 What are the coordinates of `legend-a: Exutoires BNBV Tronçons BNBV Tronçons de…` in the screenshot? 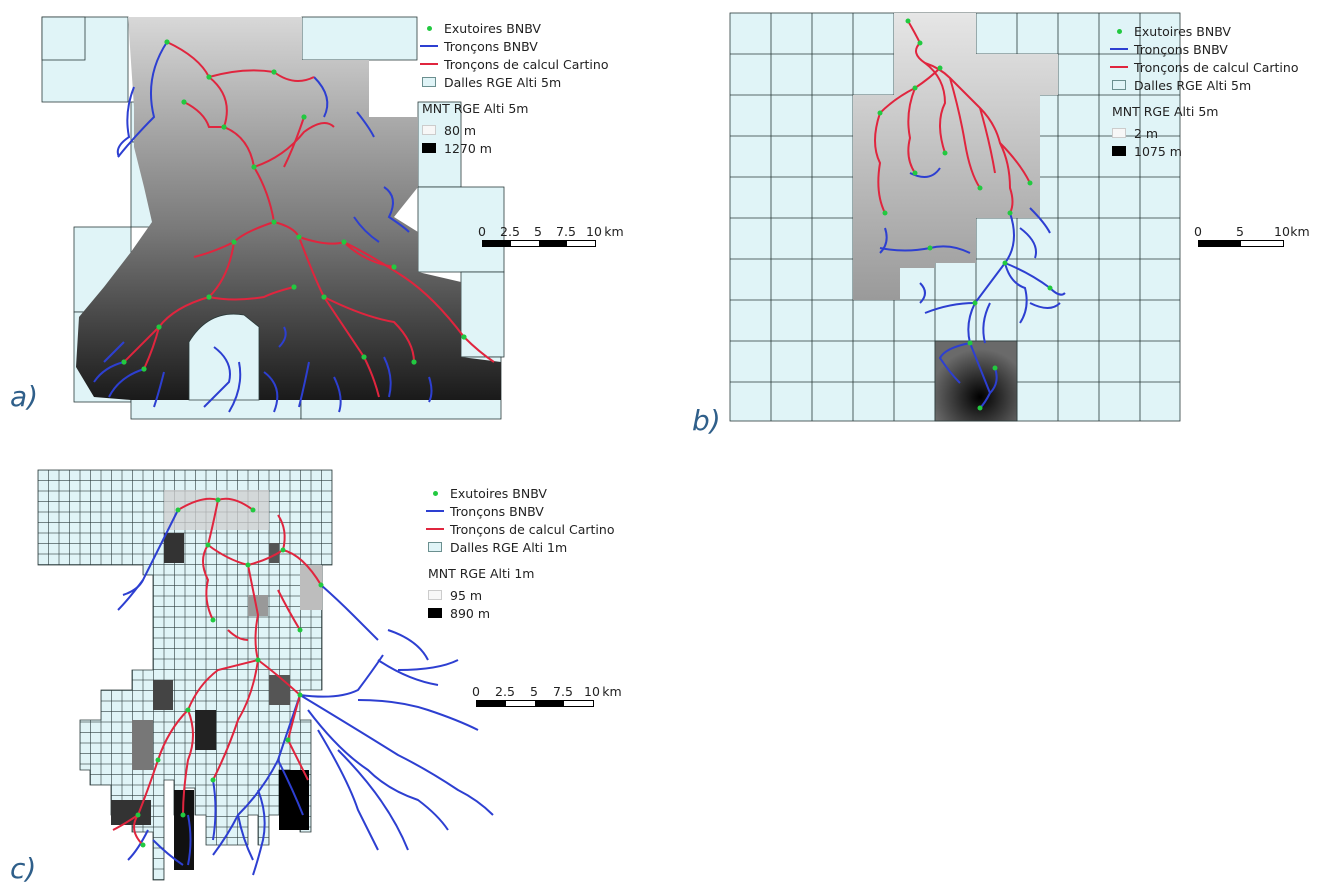 It's located at (513, 88).